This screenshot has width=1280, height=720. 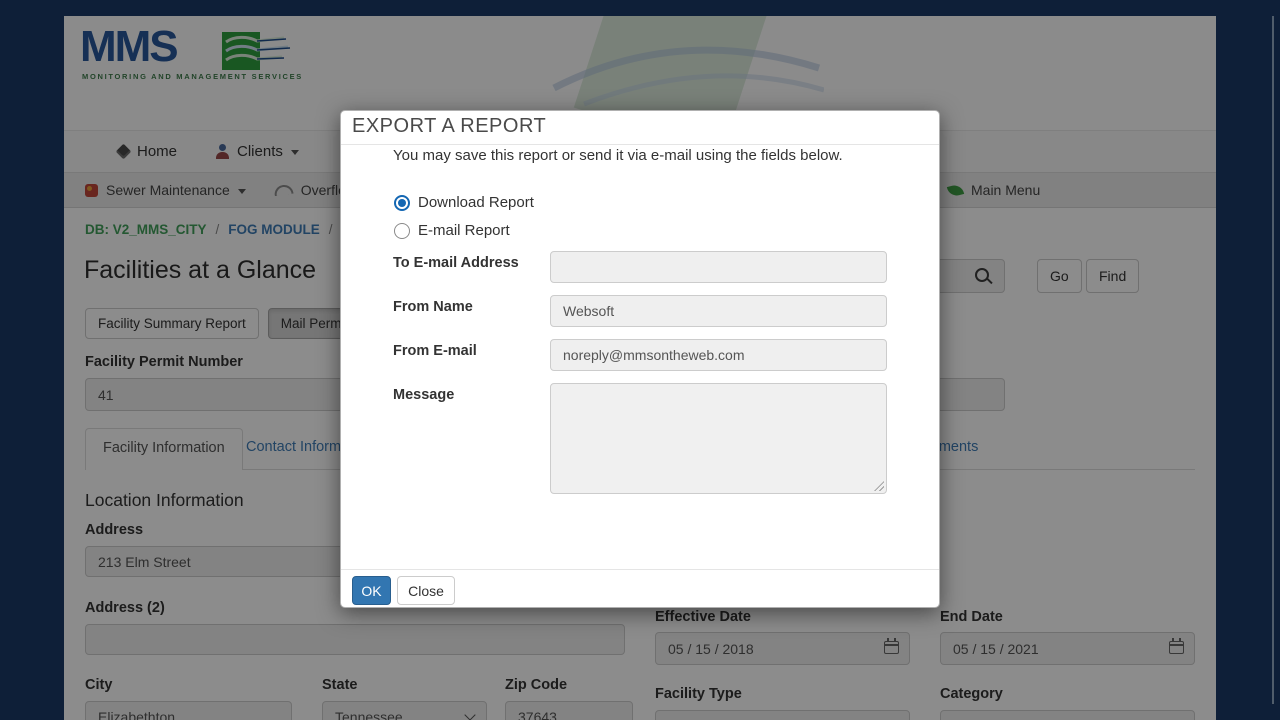 I want to click on go-button: Go, so click(x=1059, y=276).